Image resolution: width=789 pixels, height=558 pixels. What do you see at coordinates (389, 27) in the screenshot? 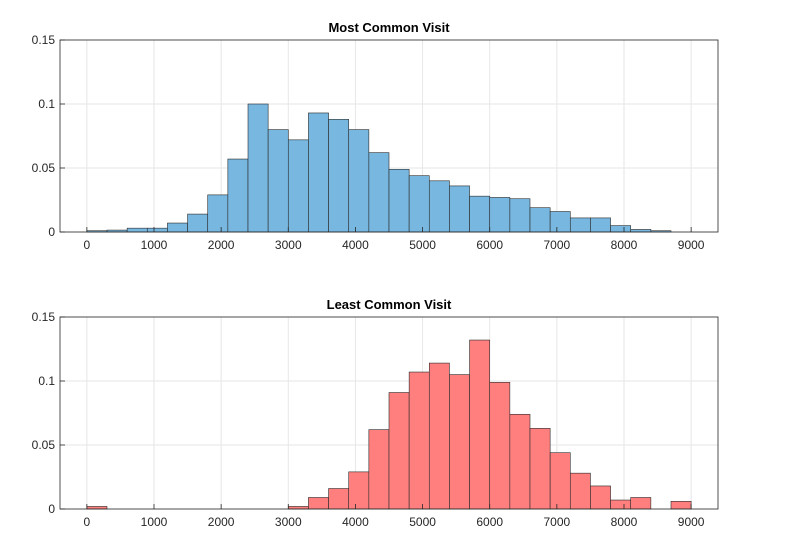
I see `chart-title: Most Common Visit` at bounding box center [389, 27].